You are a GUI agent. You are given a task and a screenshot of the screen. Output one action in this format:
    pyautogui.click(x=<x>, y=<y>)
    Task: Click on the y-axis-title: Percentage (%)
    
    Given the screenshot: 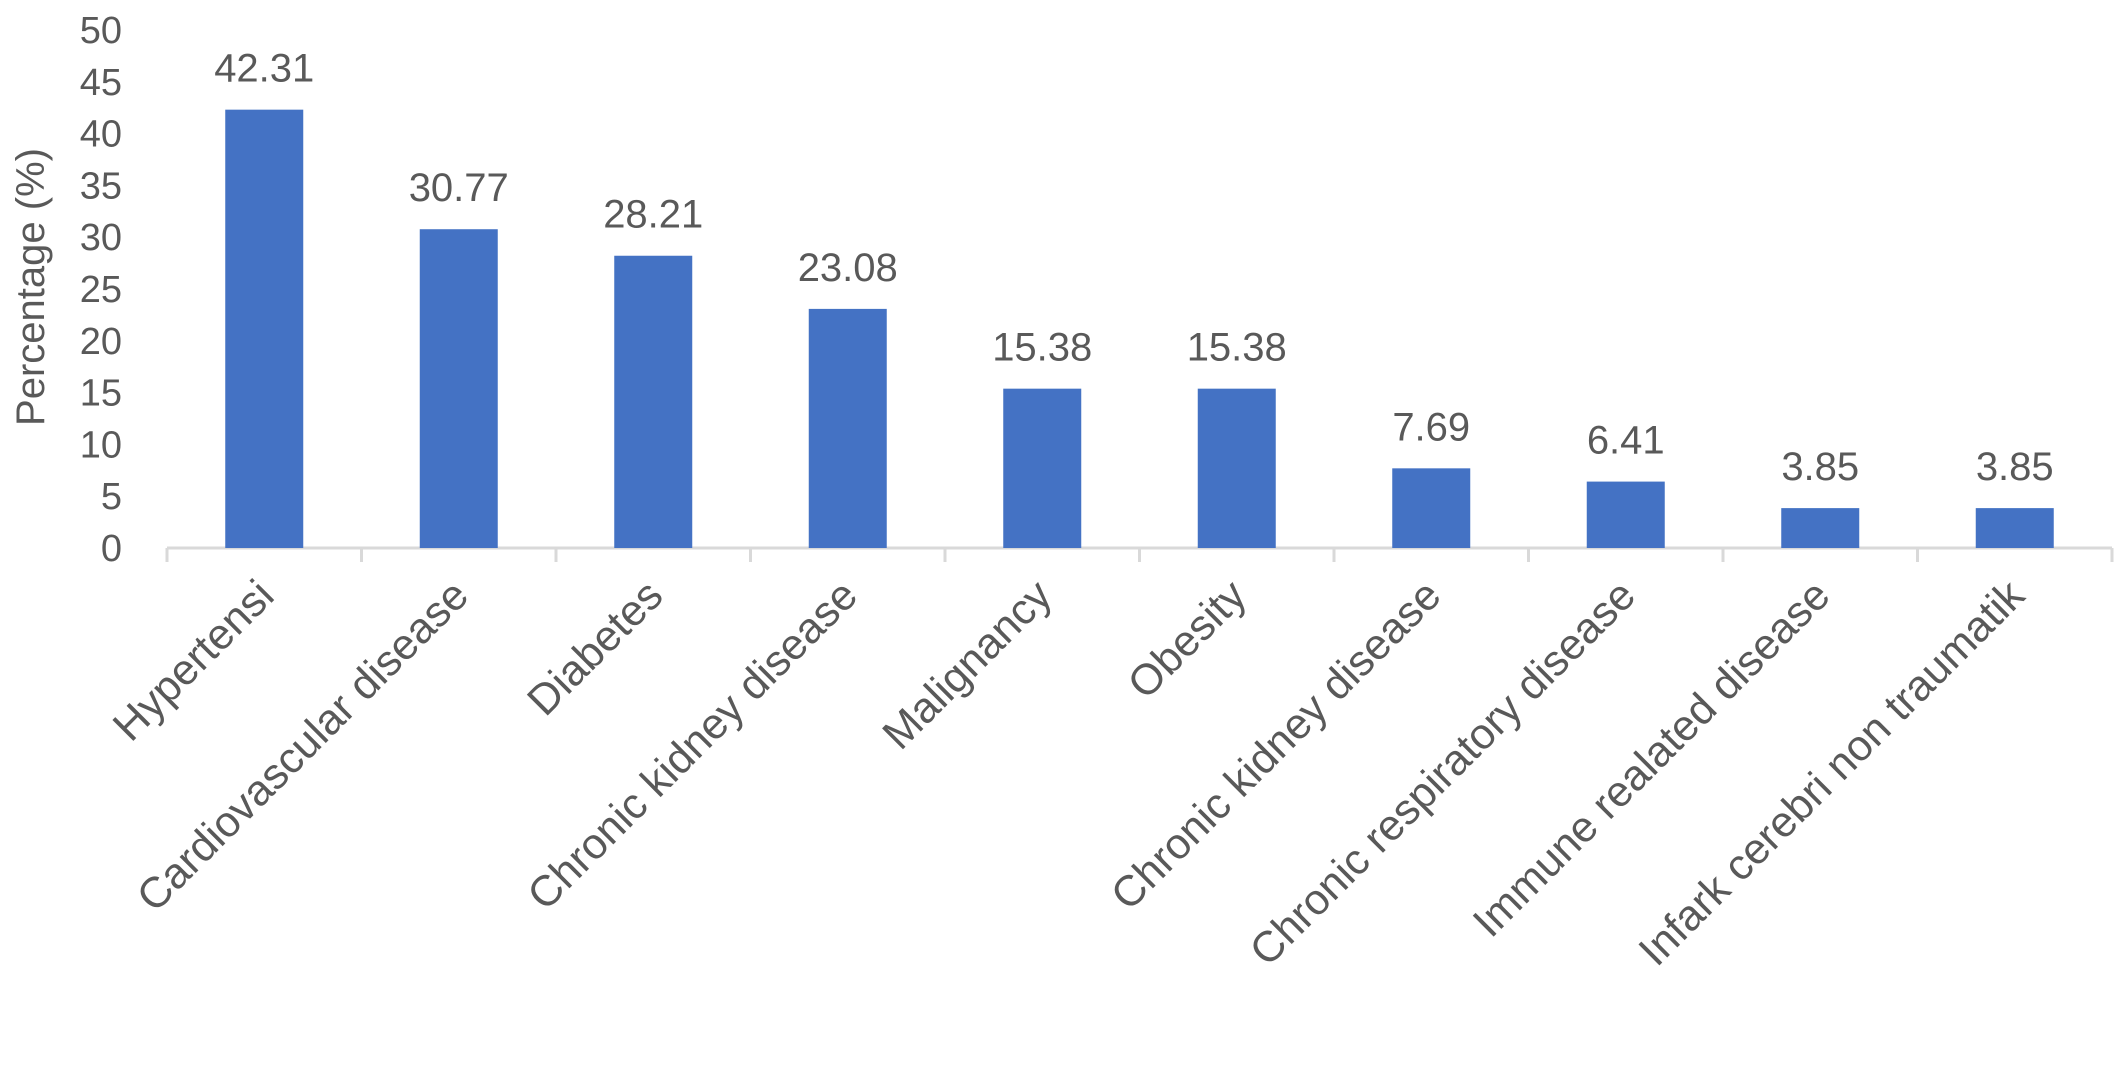 What is the action you would take?
    pyautogui.click(x=31, y=287)
    